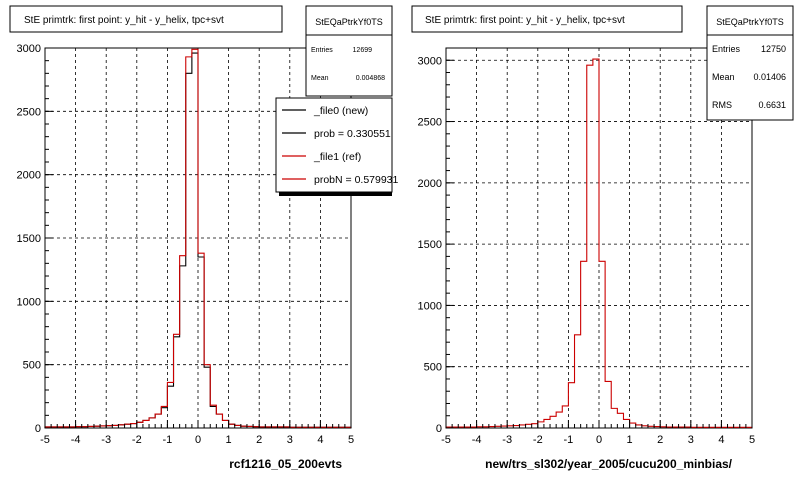 The width and height of the screenshot is (800, 480). What do you see at coordinates (29, 49) in the screenshot?
I see `left-y-tick-label: 3000` at bounding box center [29, 49].